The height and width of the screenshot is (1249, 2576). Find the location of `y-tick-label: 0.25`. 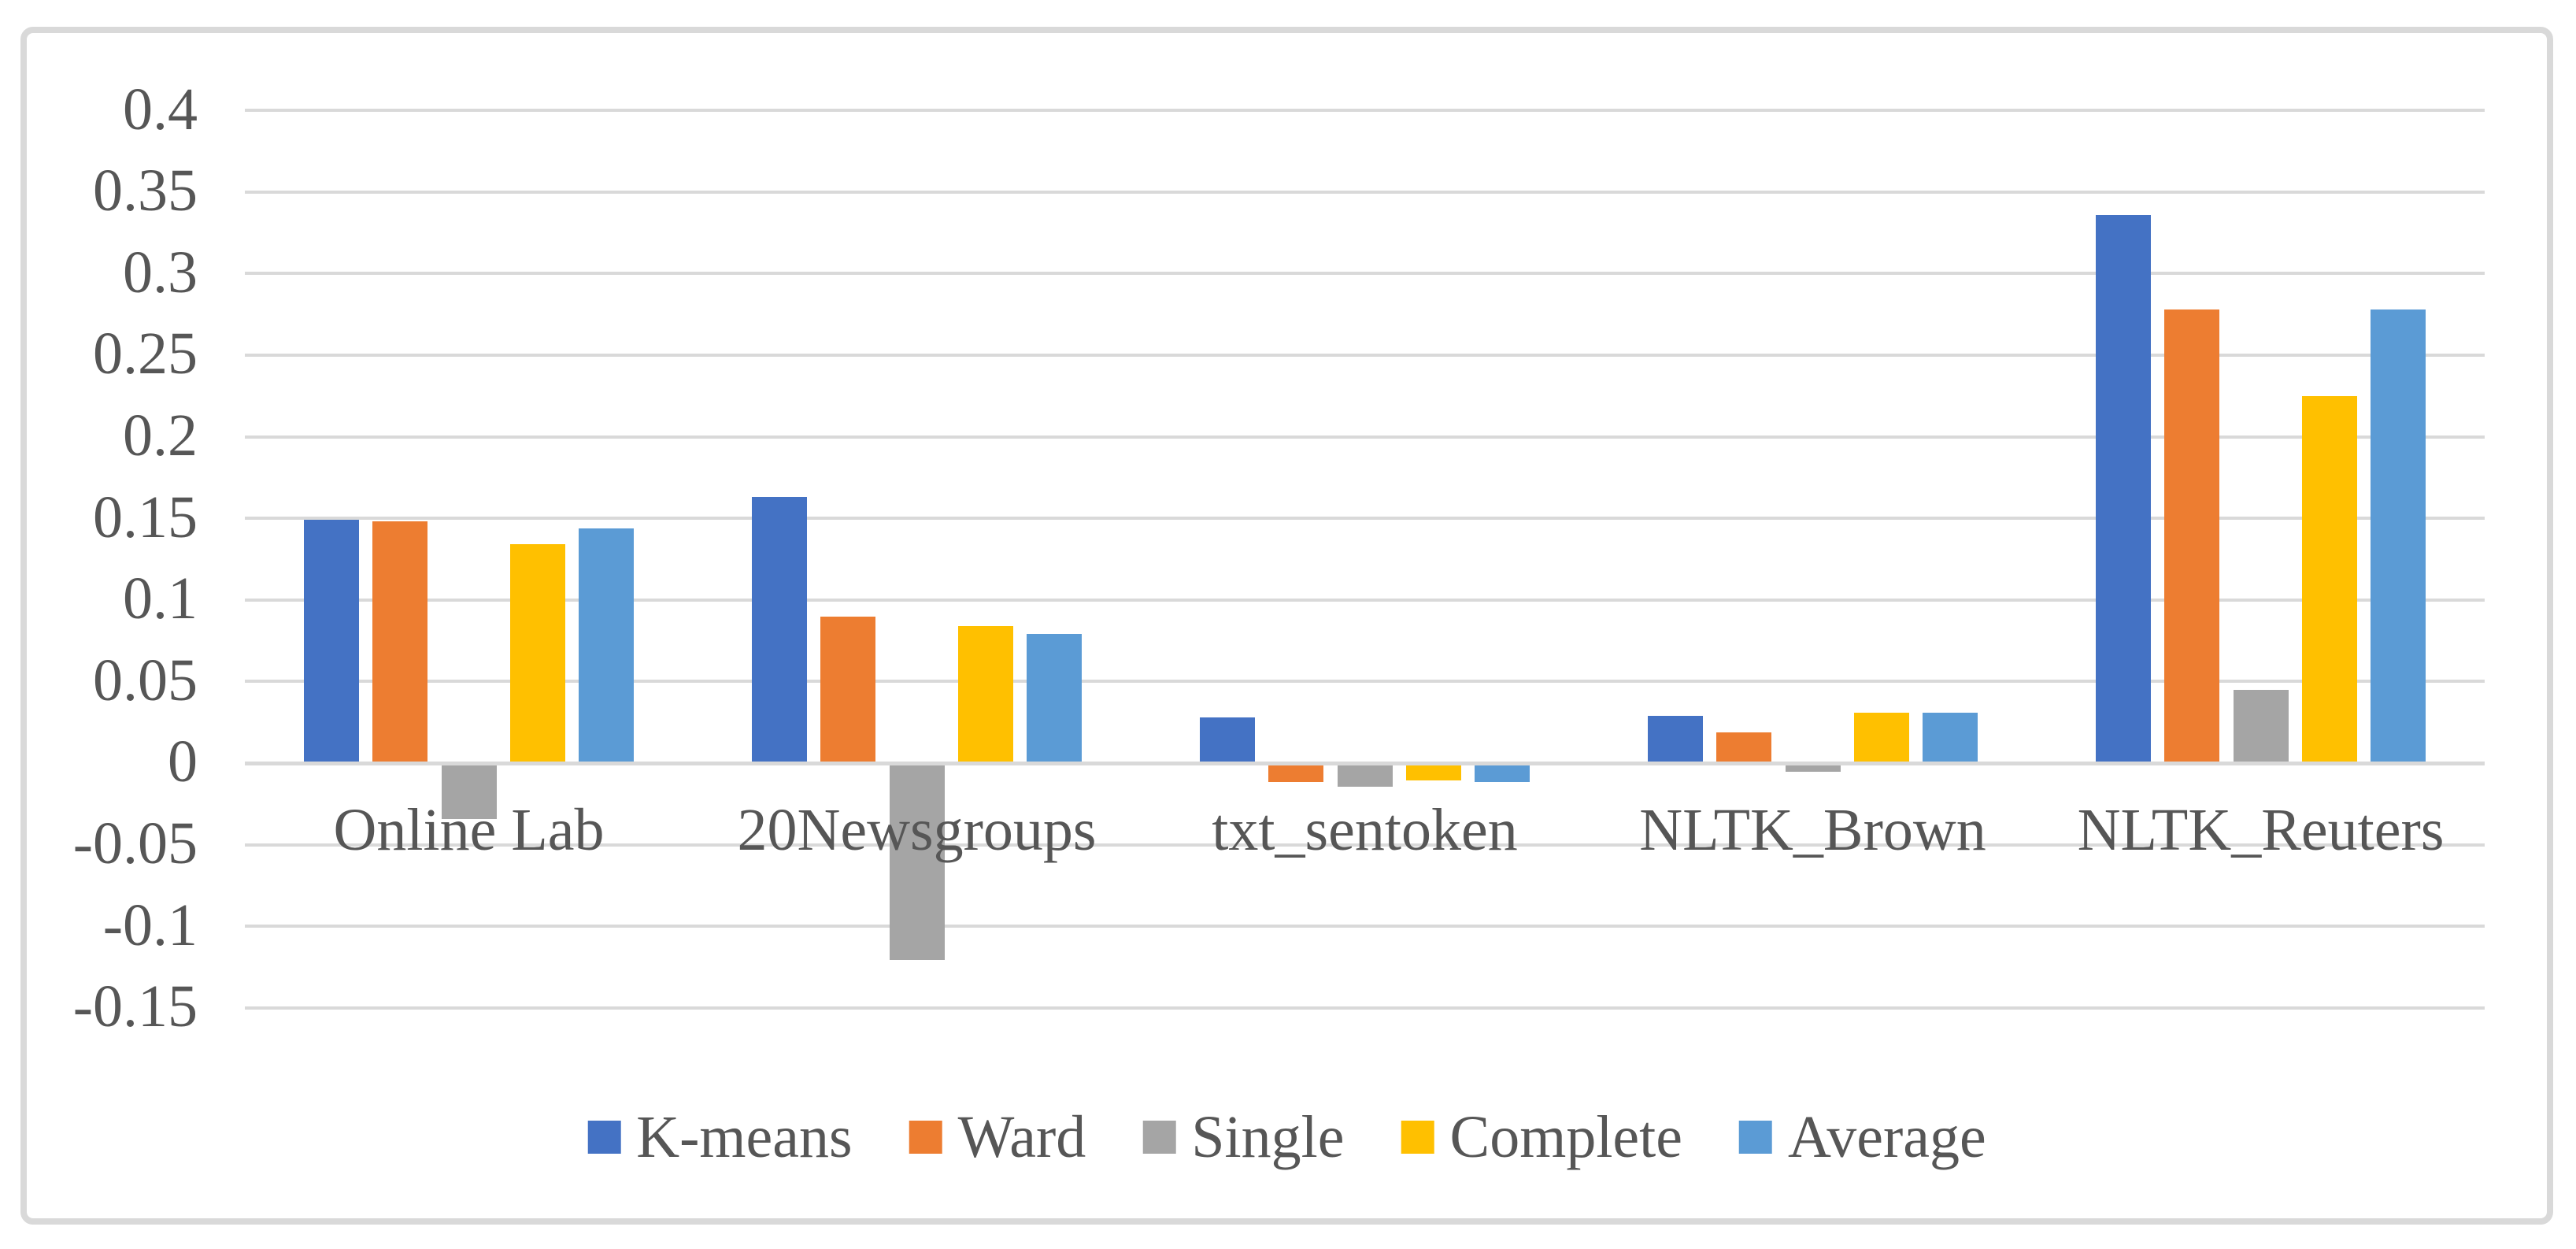

y-tick-label: 0.25 is located at coordinates (145, 354).